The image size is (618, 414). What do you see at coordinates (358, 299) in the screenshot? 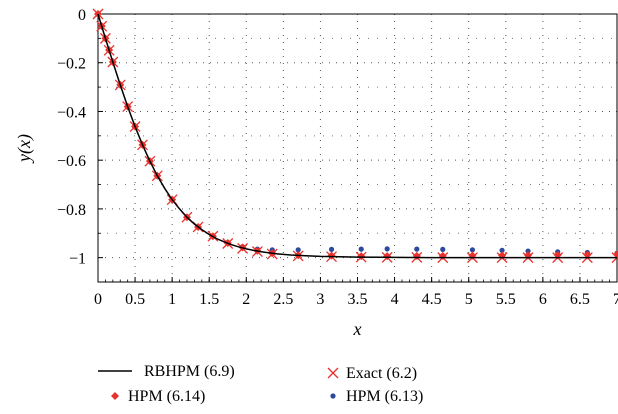
I see `x-tick-label: 3.5` at bounding box center [358, 299].